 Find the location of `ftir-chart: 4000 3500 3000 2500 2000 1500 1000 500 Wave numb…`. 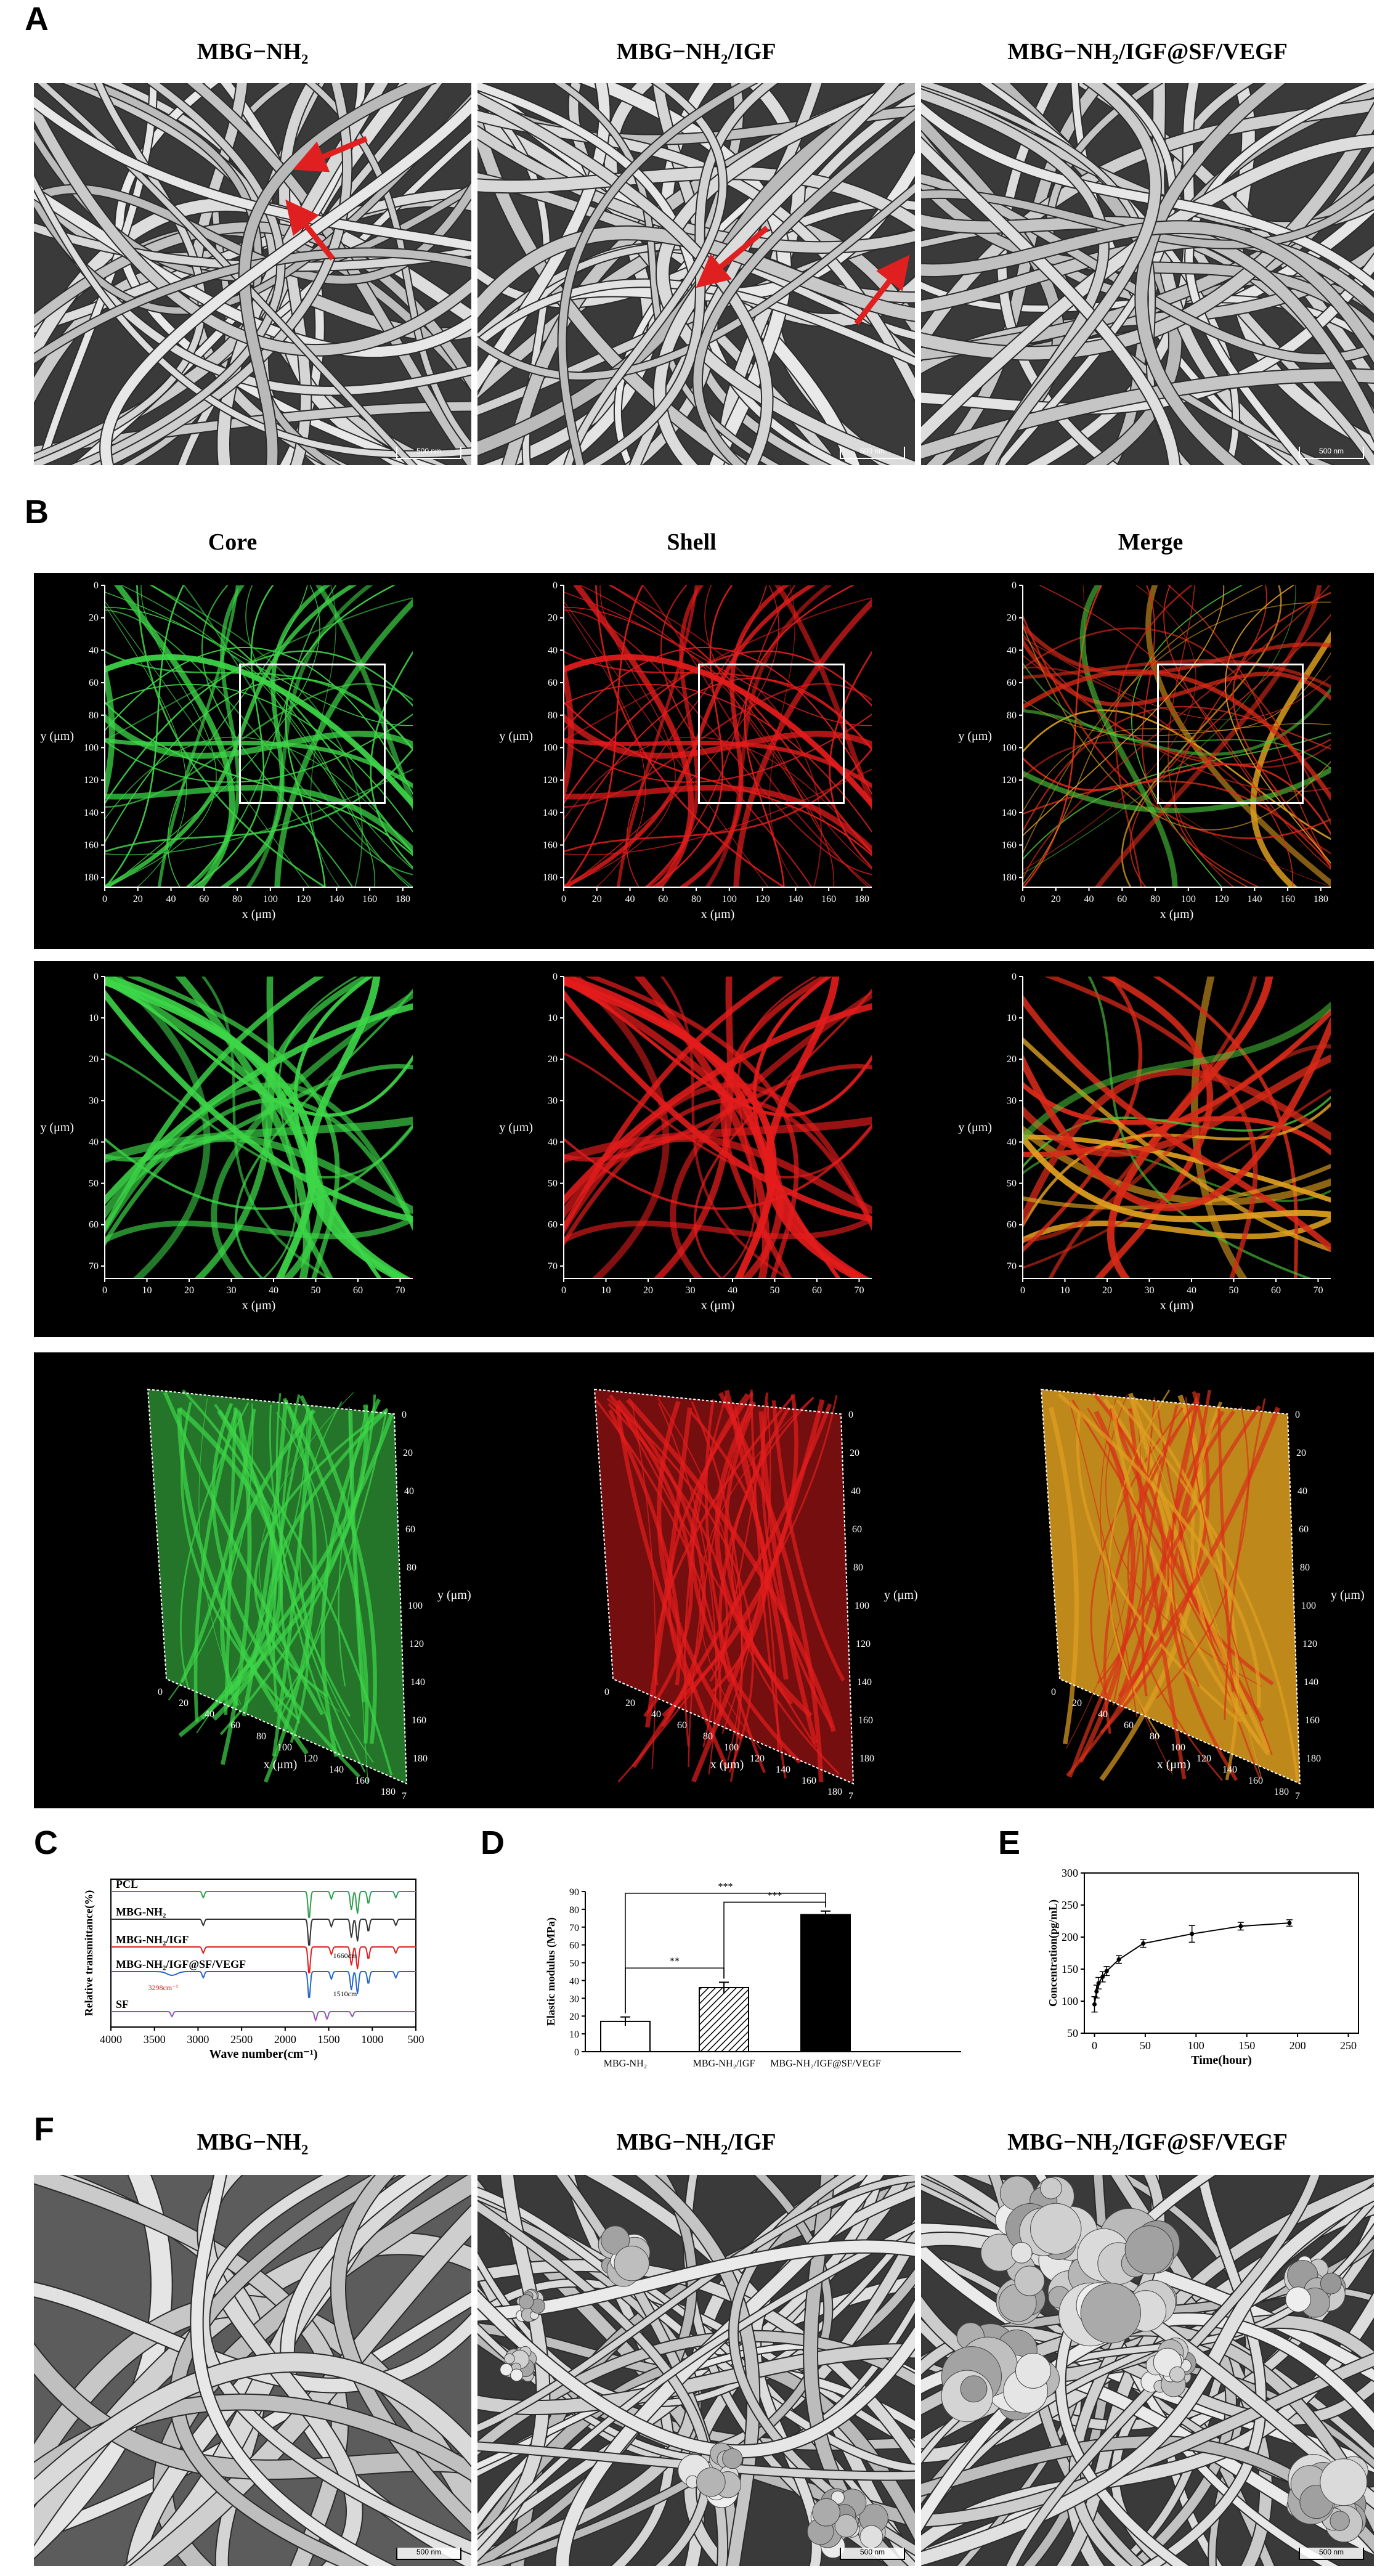

ftir-chart: 4000 3500 3000 2500 2000 1500 1000 500 Wave numb… is located at coordinates (254, 1969).